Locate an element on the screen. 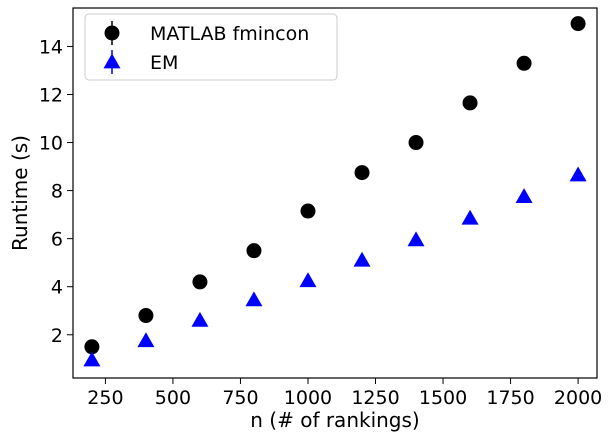 The width and height of the screenshot is (610, 436). y-tick-label: 10 is located at coordinates (51, 144).